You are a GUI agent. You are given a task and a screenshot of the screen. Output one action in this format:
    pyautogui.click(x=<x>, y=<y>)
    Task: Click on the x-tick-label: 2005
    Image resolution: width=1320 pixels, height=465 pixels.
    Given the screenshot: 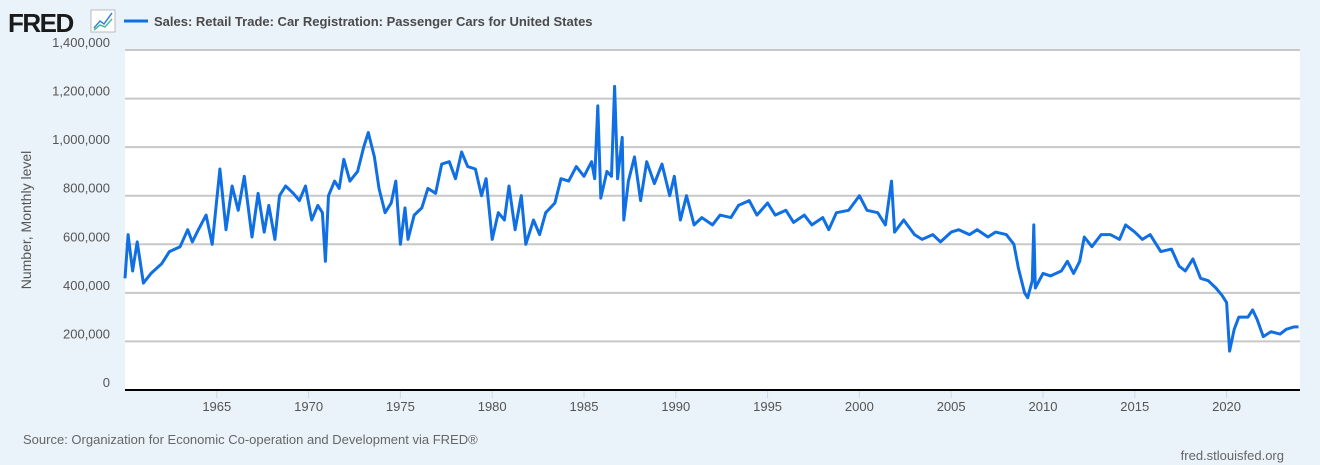 What is the action you would take?
    pyautogui.click(x=951, y=406)
    